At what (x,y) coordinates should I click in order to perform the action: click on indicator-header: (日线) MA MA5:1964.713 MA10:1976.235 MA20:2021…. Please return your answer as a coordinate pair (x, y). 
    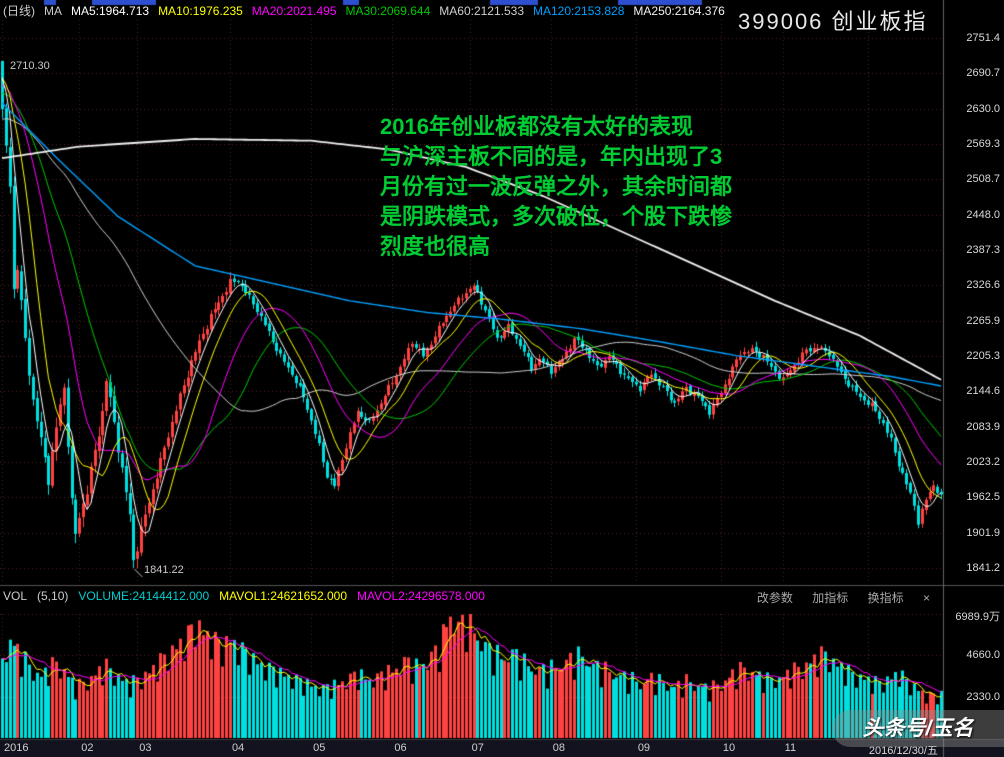
    Looking at the image, I should click on (368, 10).